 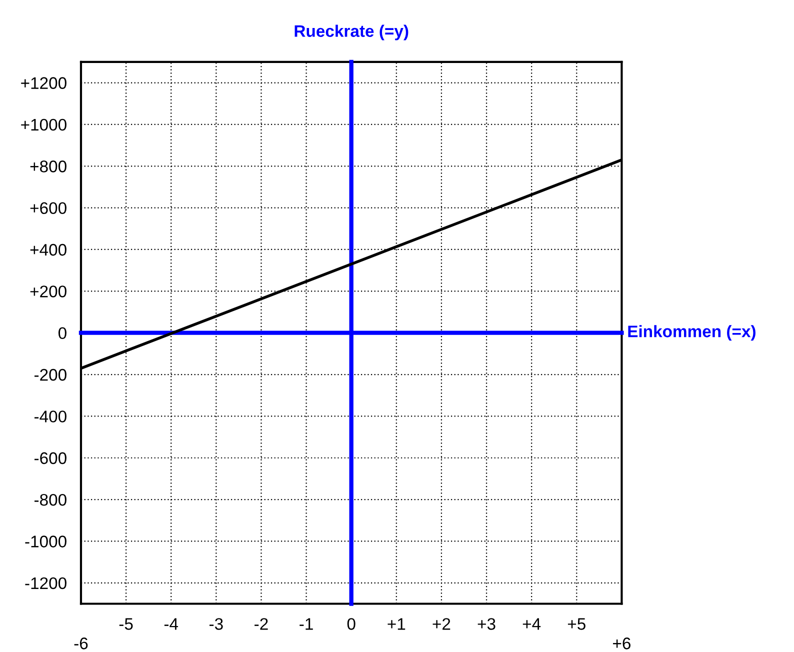 I want to click on y-tick-label: +600, so click(x=48, y=208).